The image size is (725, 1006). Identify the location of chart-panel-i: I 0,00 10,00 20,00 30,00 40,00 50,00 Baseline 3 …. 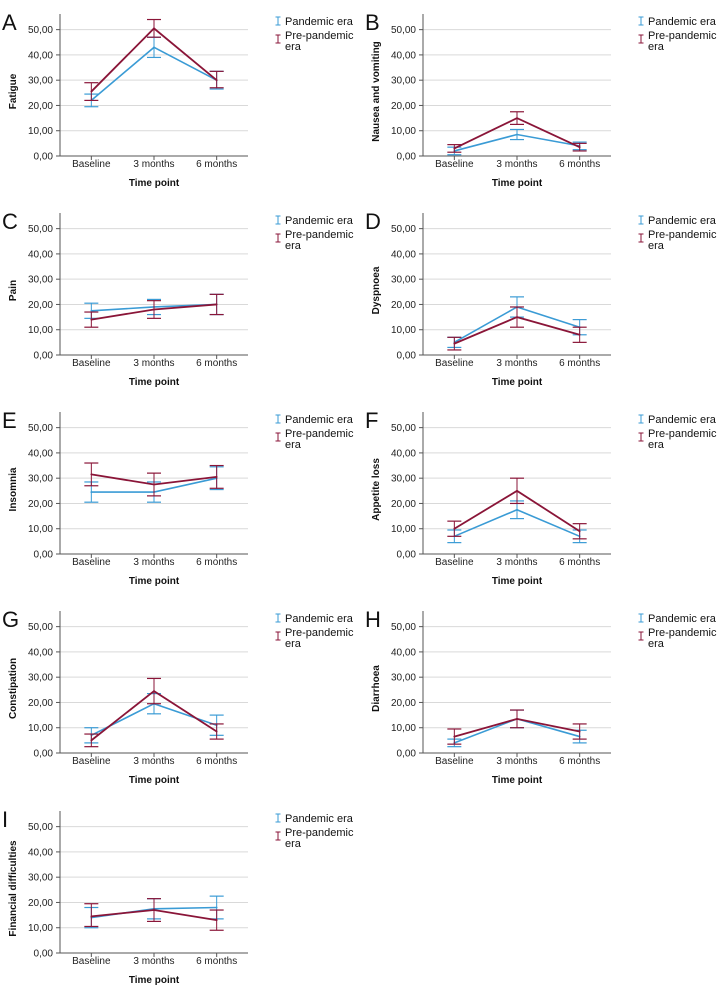
(178, 896).